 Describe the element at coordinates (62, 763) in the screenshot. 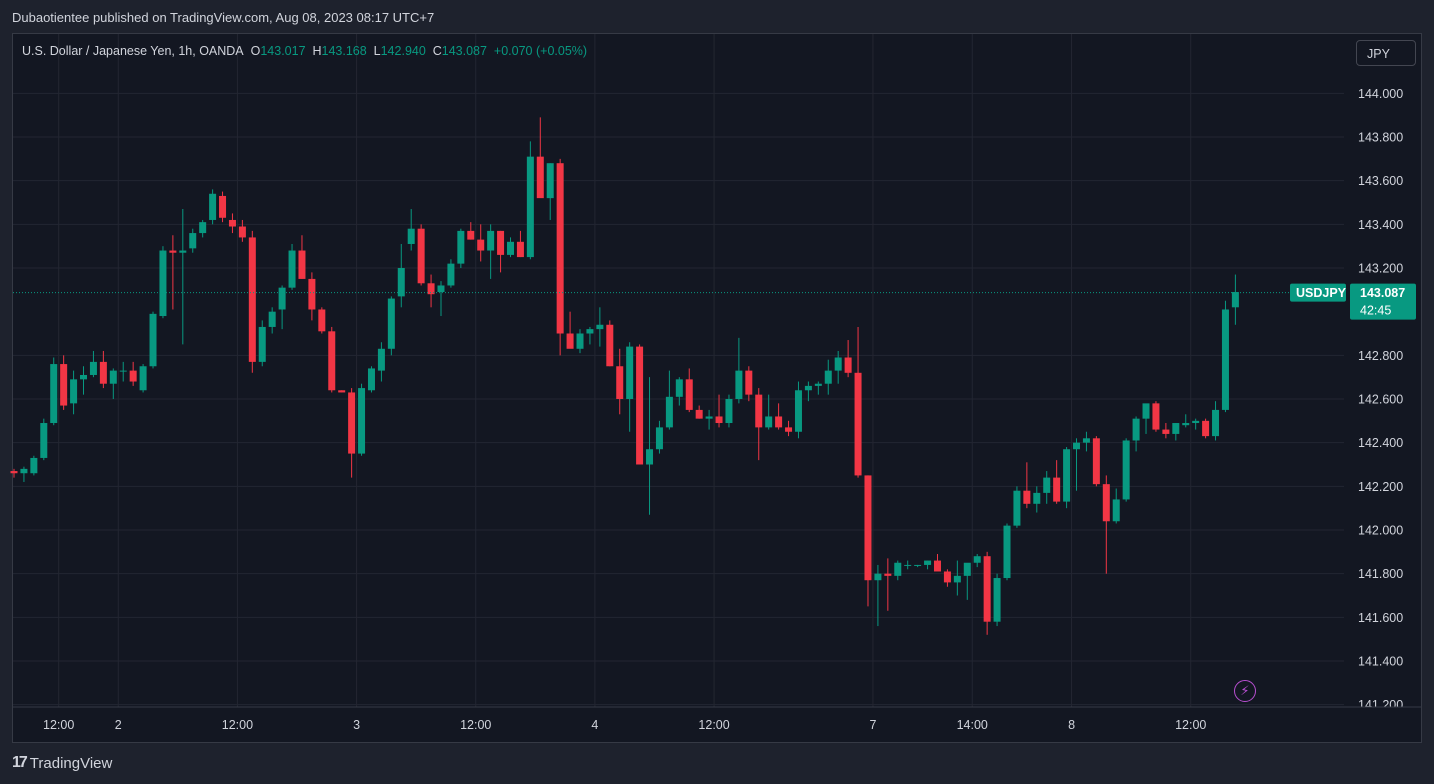

I see `footer-brand: 17 TradingView` at that location.